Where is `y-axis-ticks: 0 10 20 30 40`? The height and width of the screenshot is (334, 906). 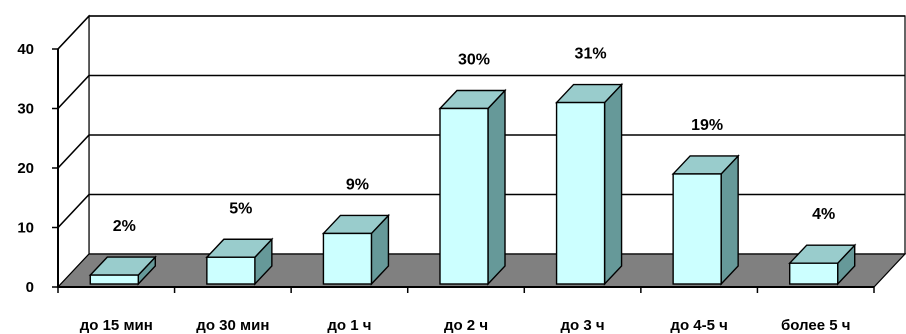 y-axis-ticks: 0 10 20 30 40 is located at coordinates (38, 168).